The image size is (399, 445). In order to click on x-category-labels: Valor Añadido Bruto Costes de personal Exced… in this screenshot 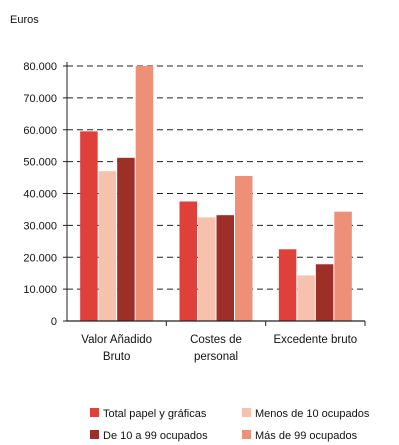, I will do `click(219, 348)`.